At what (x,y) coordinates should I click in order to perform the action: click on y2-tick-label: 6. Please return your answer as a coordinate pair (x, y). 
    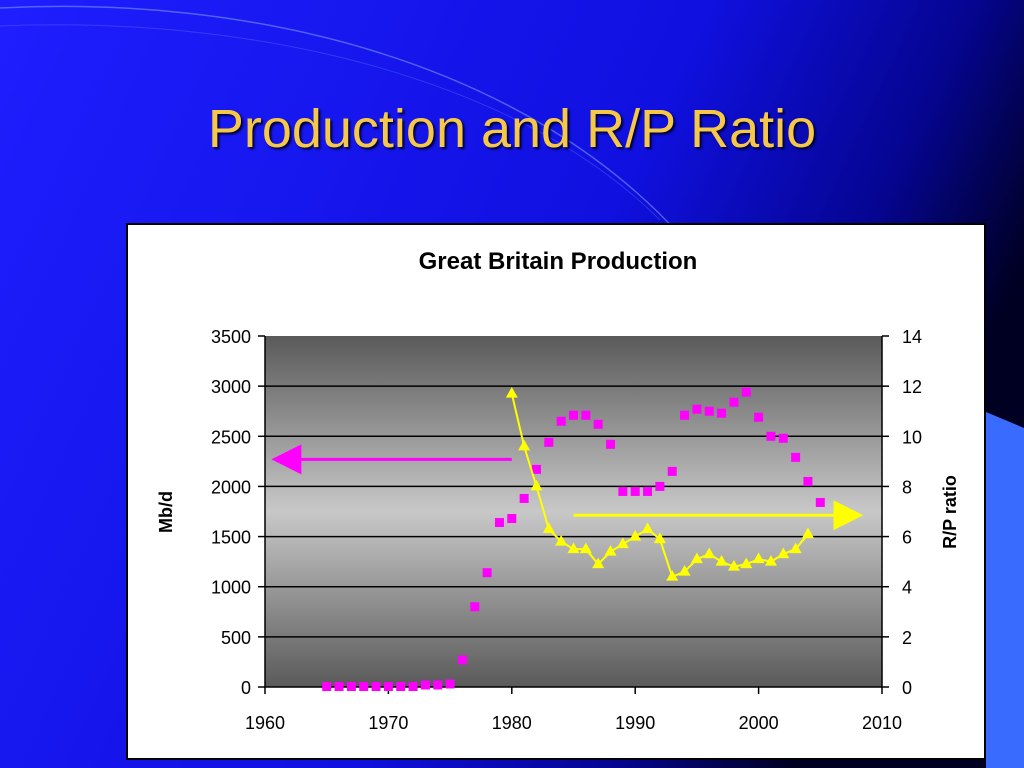
    Looking at the image, I should click on (907, 538).